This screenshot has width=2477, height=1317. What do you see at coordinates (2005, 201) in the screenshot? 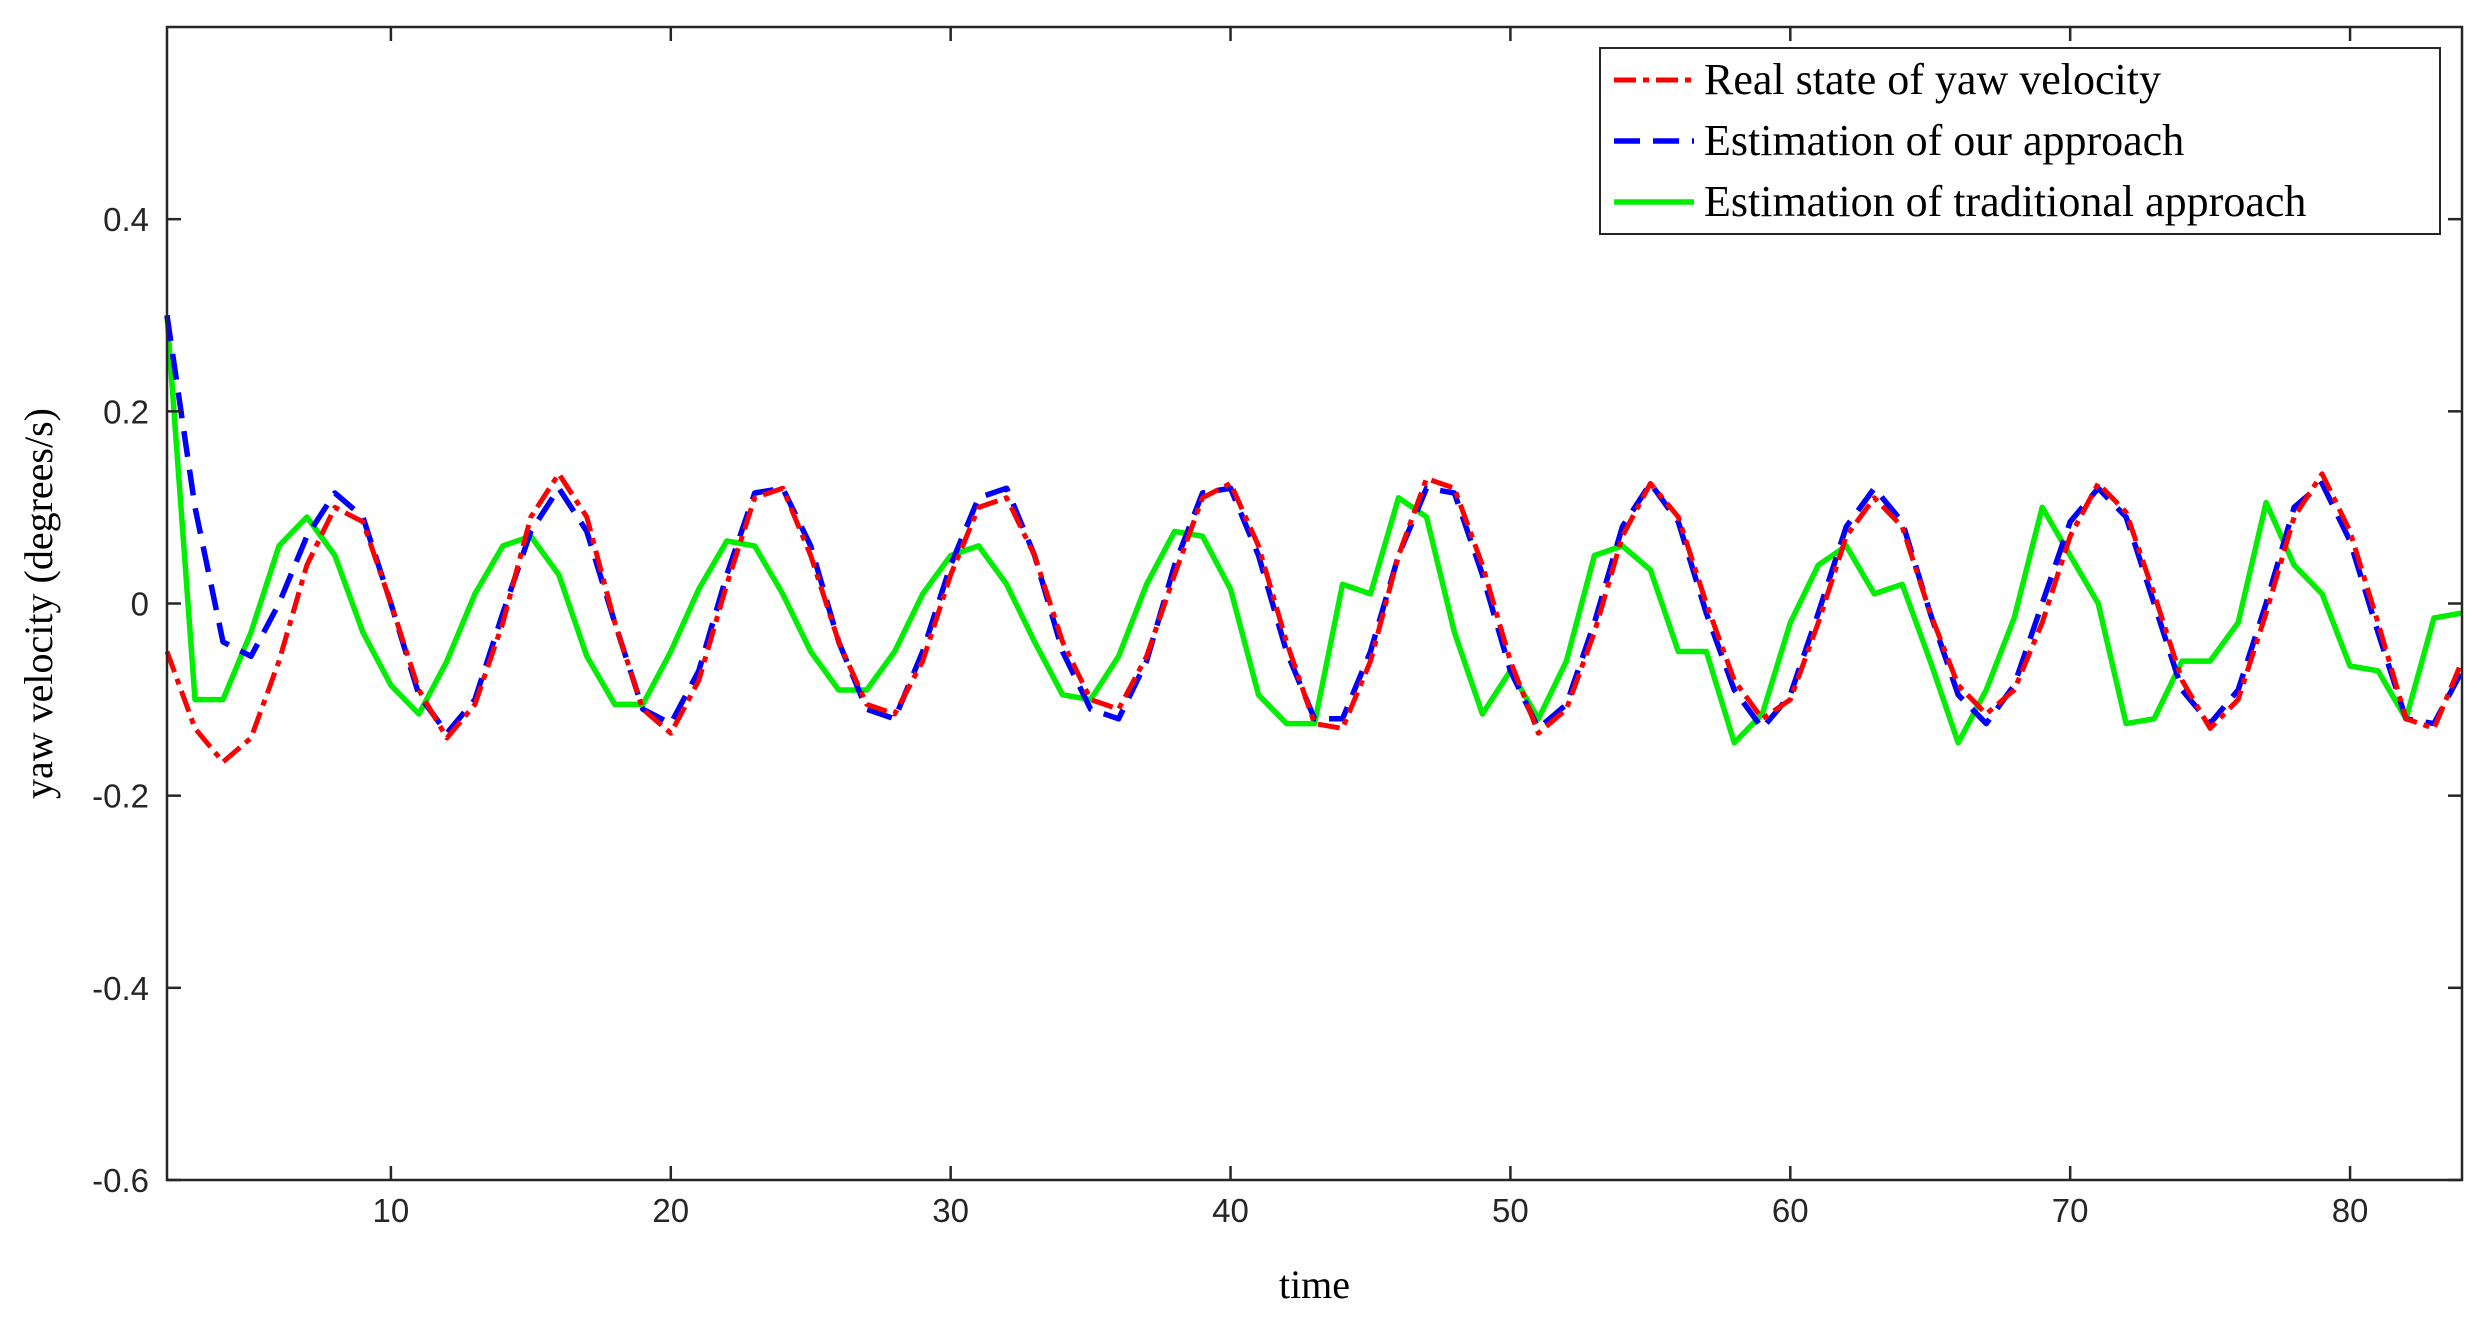
I see `legend-label-traditional-approach: Estimation of traditional approach` at bounding box center [2005, 201].